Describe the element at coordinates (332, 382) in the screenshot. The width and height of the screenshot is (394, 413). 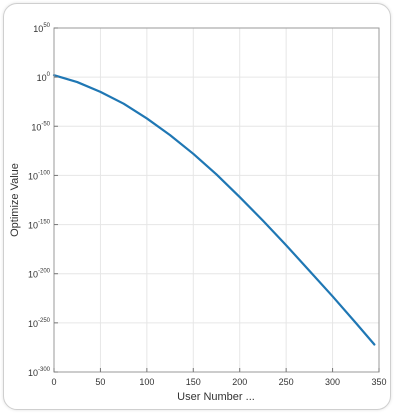
I see `x-tick-label: 300` at that location.